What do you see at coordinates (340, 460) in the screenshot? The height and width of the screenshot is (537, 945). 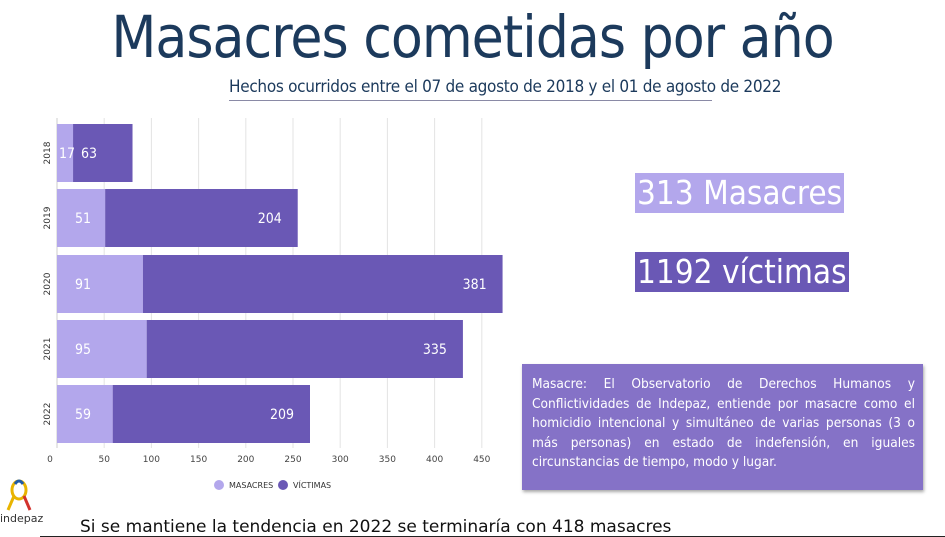 I see `x-tick-label: 300` at bounding box center [340, 460].